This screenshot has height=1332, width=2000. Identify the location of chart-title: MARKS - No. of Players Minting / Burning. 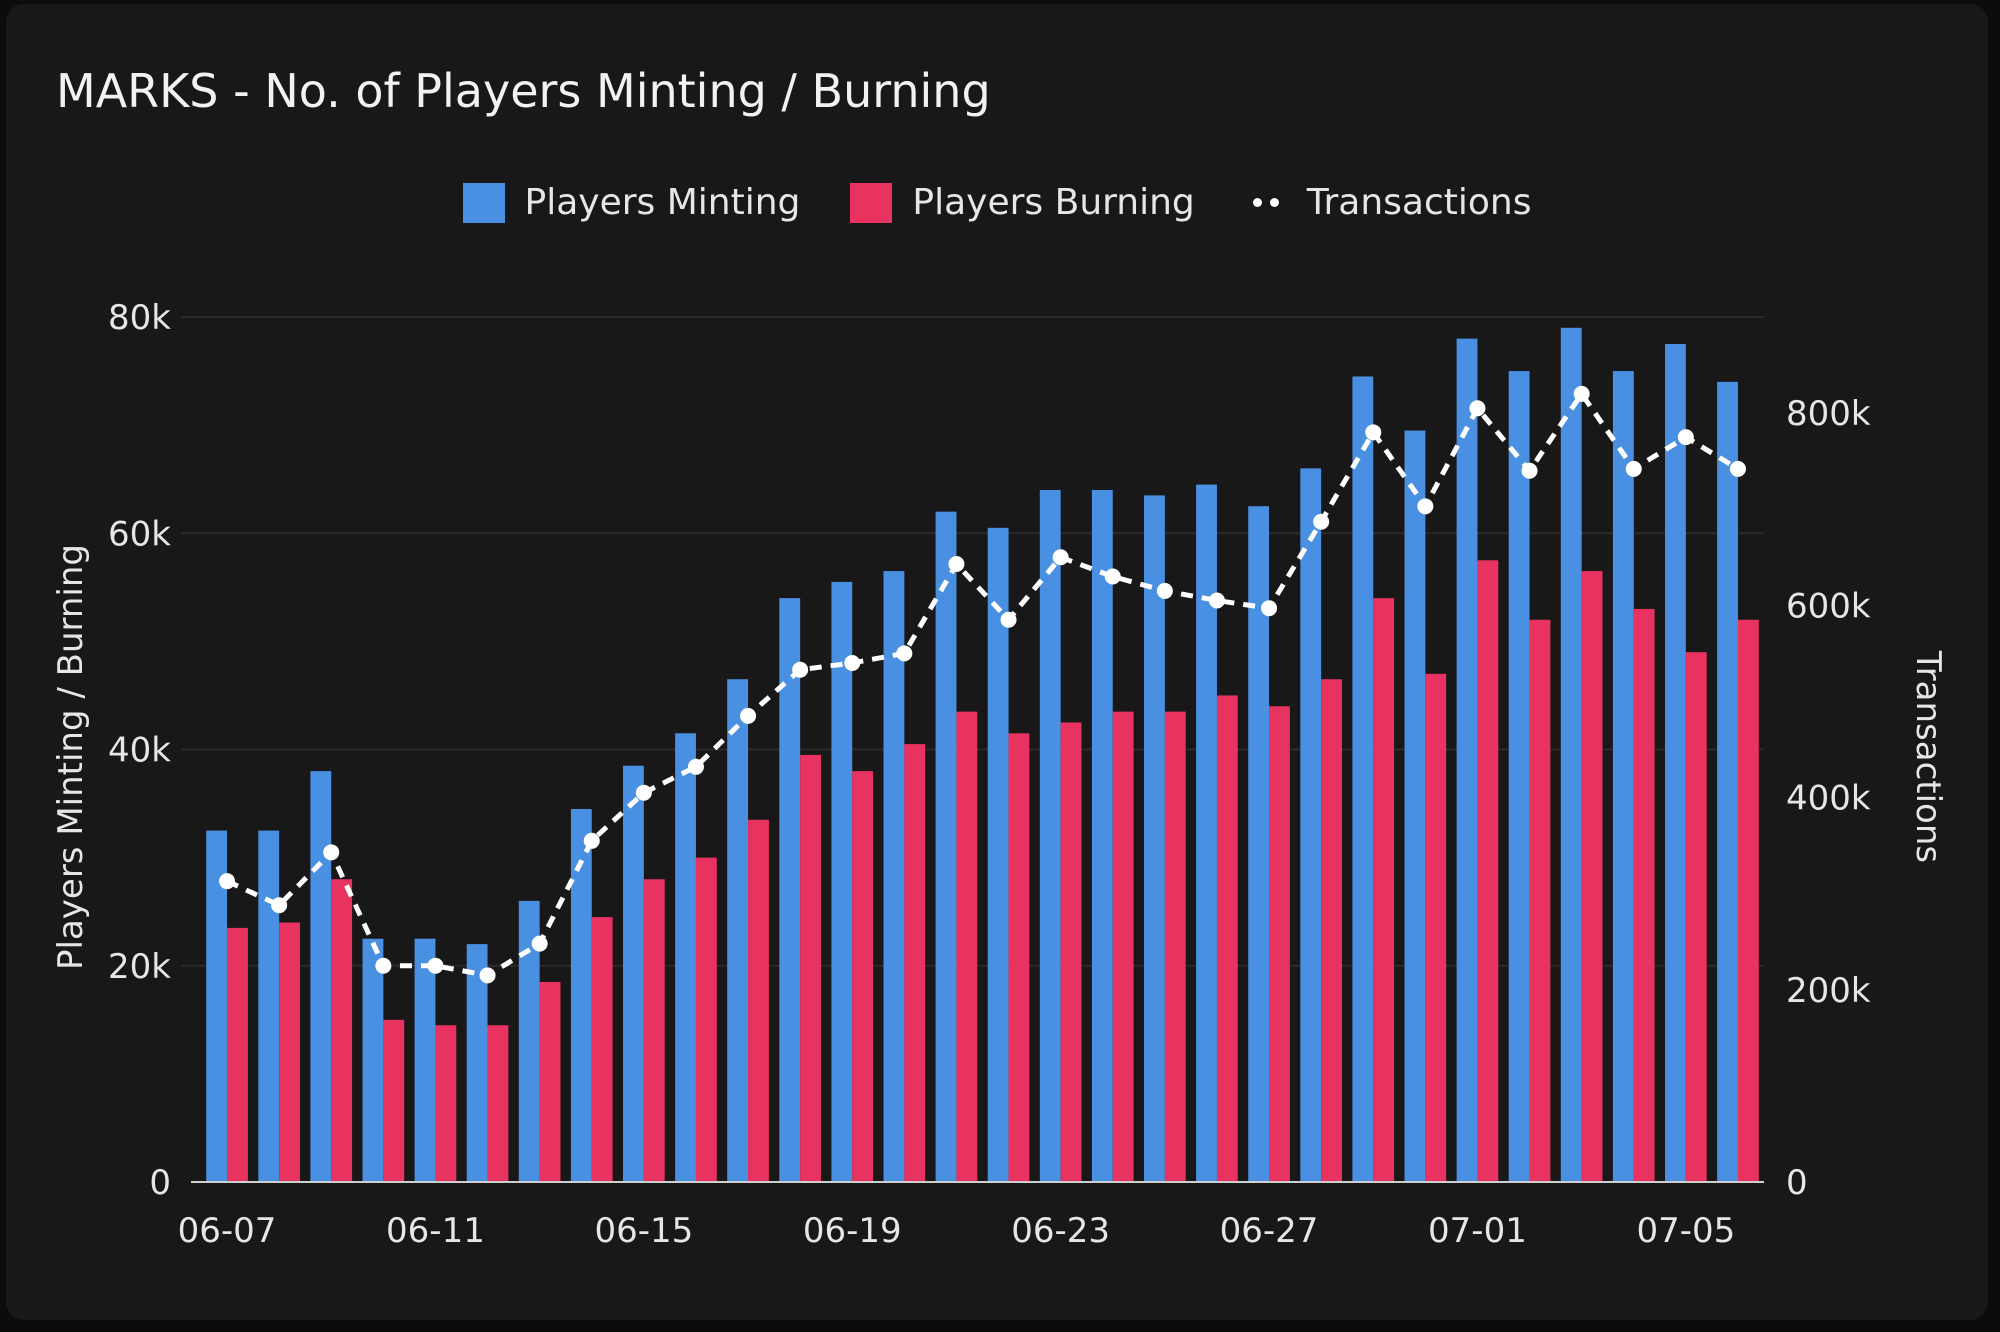
(523, 91).